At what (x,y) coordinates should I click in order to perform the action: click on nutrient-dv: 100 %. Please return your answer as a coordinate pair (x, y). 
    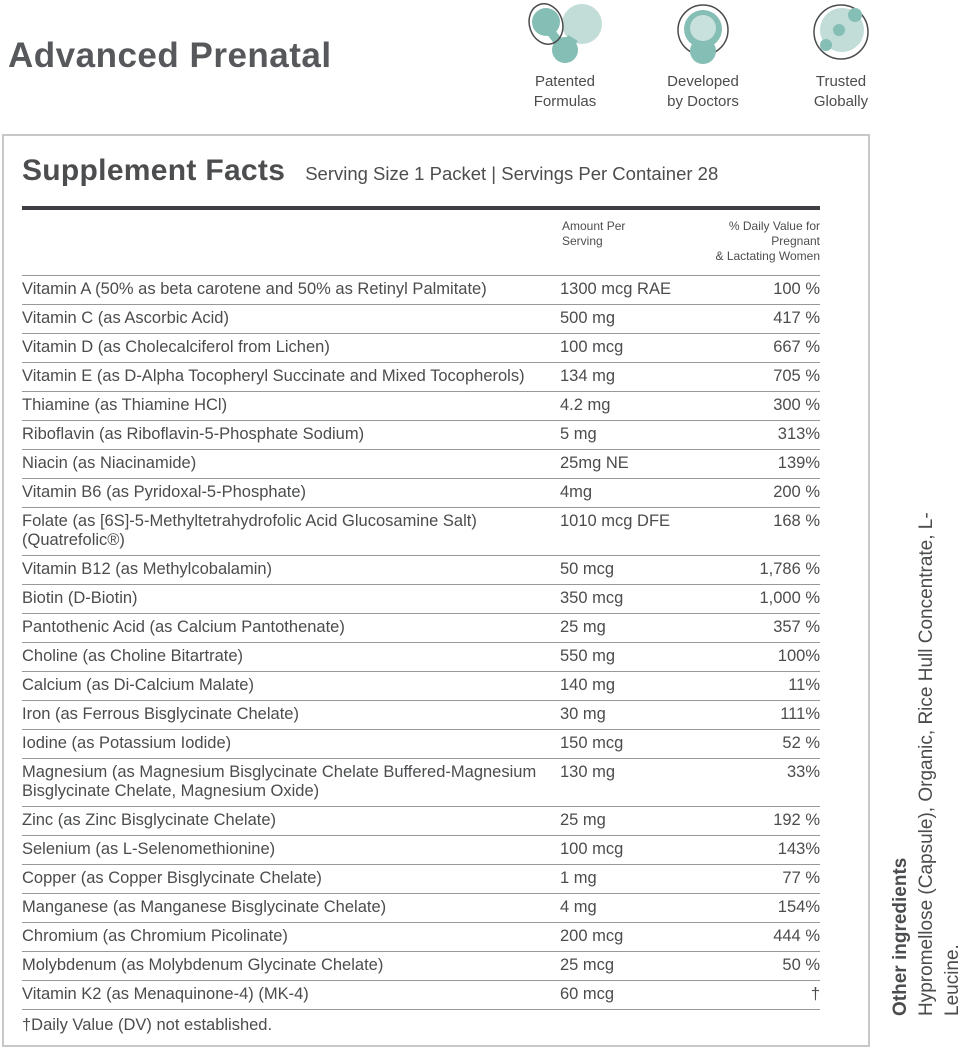
    Looking at the image, I should click on (796, 289).